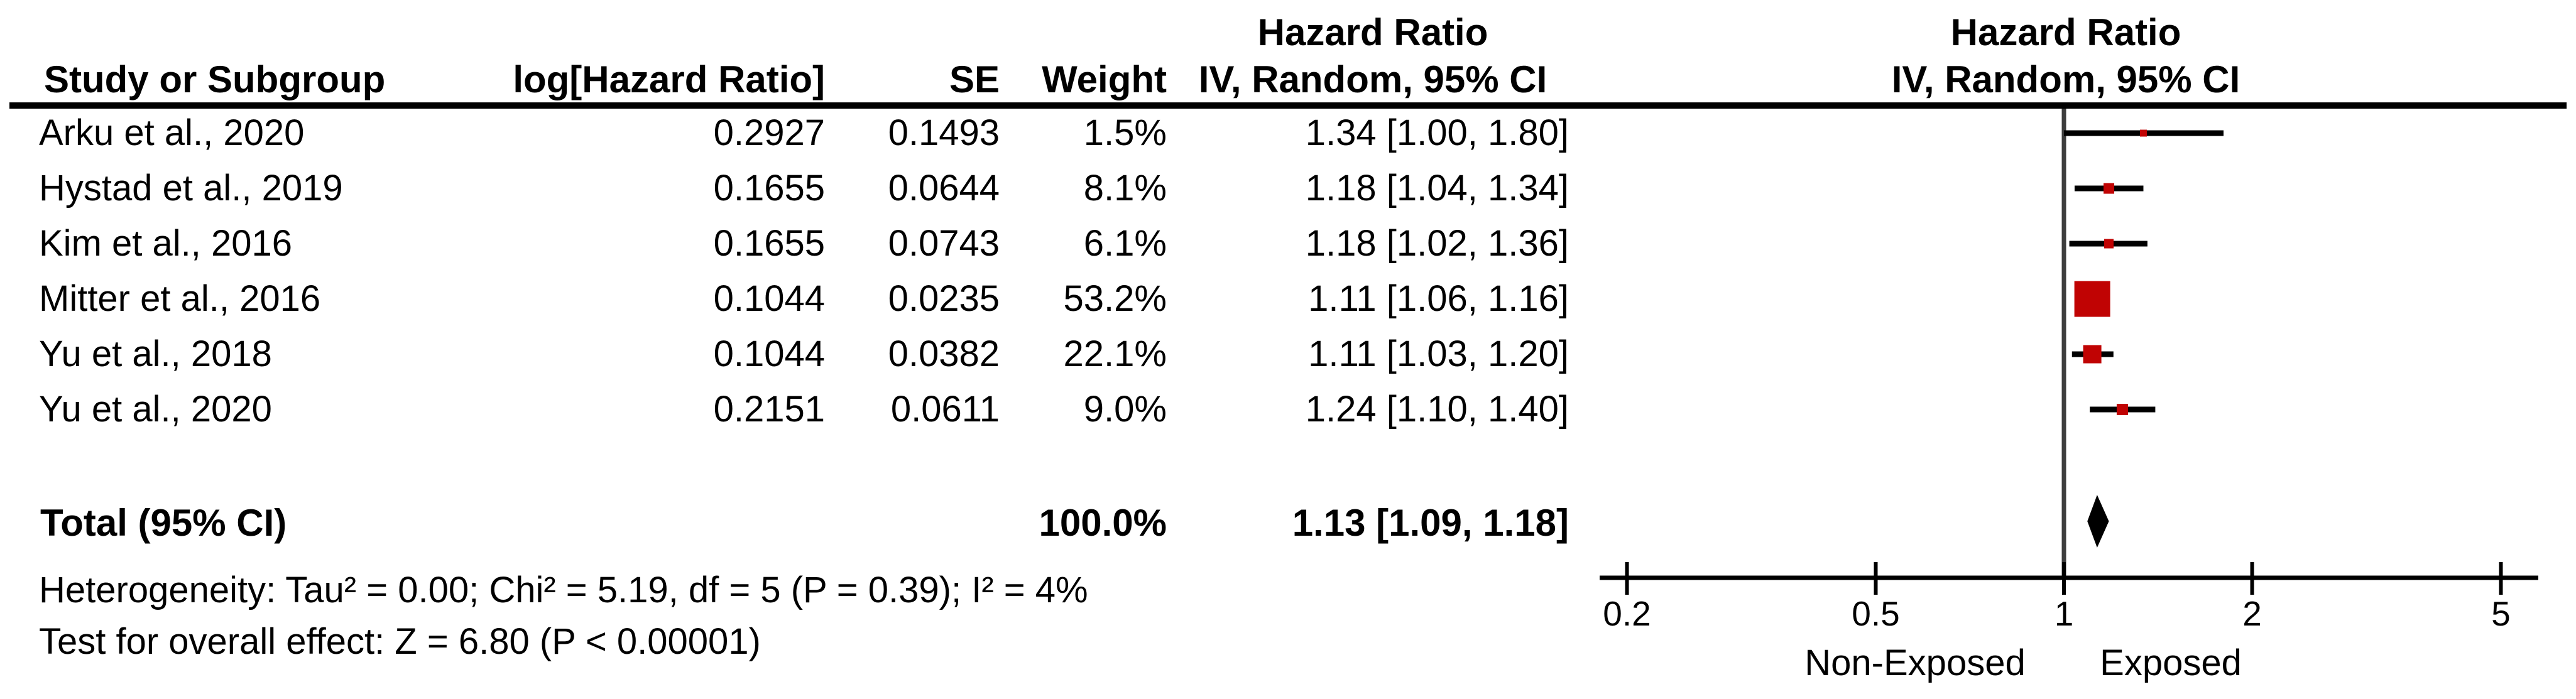 The height and width of the screenshot is (699, 2576). What do you see at coordinates (1876, 613) in the screenshot?
I see `axis-tick-label: 0.5` at bounding box center [1876, 613].